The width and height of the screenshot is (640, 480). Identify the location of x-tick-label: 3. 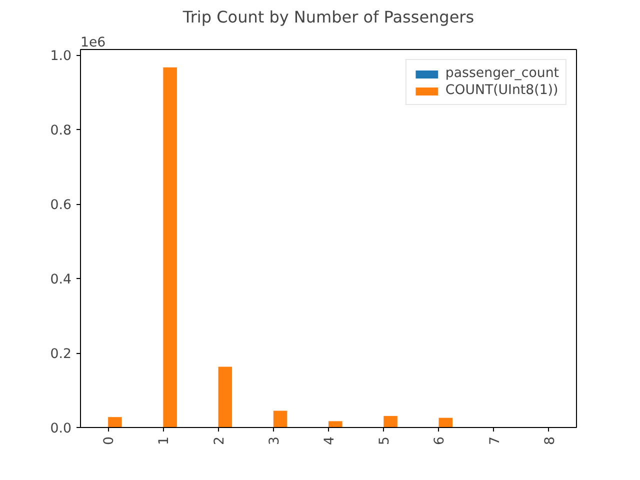
(274, 440).